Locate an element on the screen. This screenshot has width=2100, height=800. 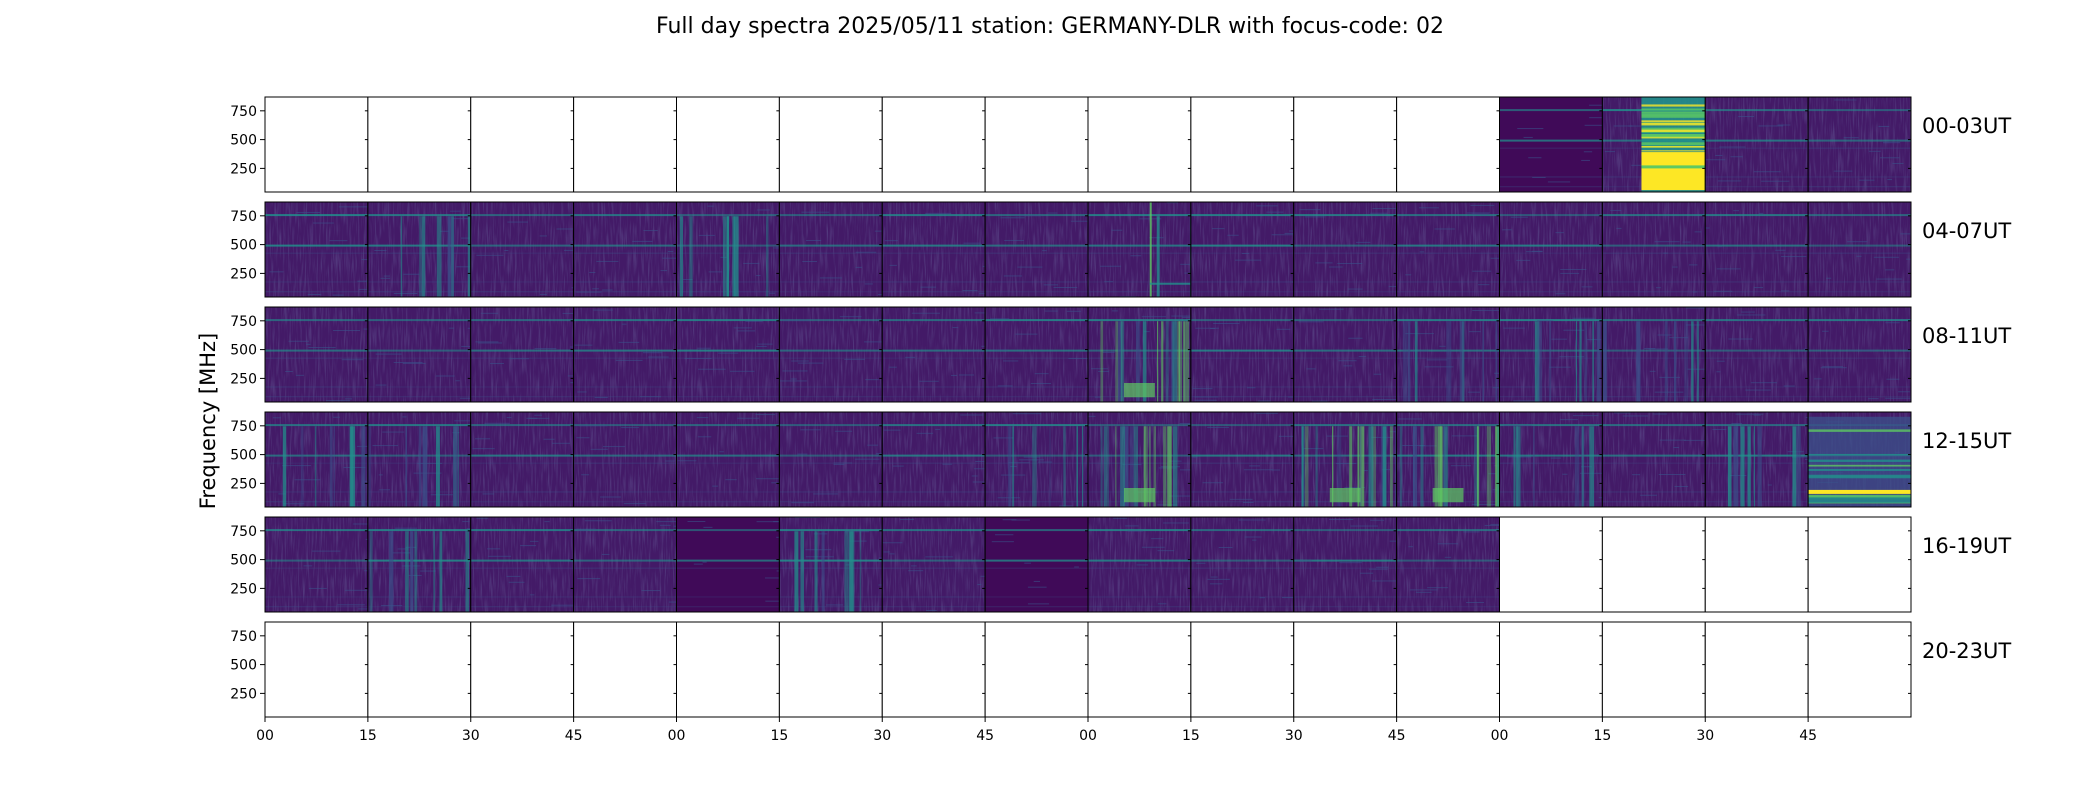
x-tick-label: 30 is located at coordinates (471, 736).